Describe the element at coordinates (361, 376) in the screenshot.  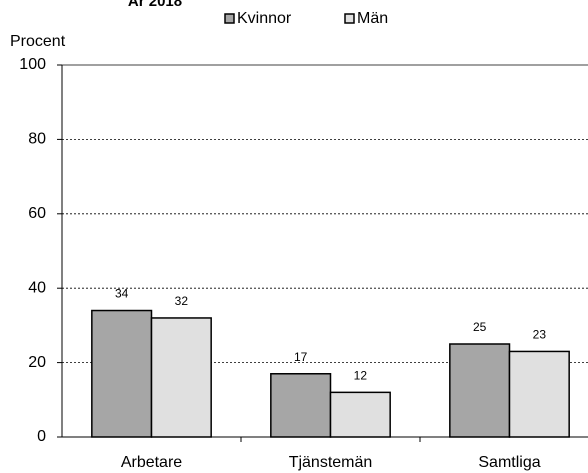
I see `value-label: 12` at that location.